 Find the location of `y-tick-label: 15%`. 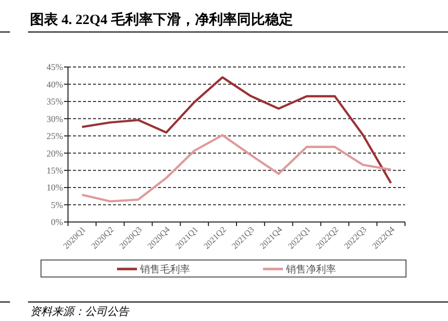

y-tick-label: 15% is located at coordinates (55, 170).